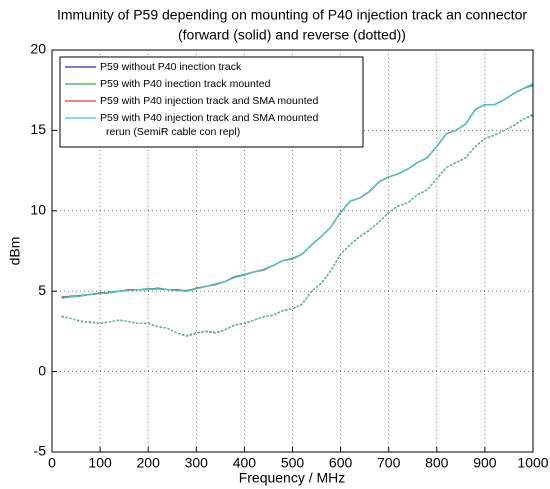 Image resolution: width=550 pixels, height=489 pixels. Describe the element at coordinates (15, 251) in the screenshot. I see `y-axis-label: dBm` at that location.